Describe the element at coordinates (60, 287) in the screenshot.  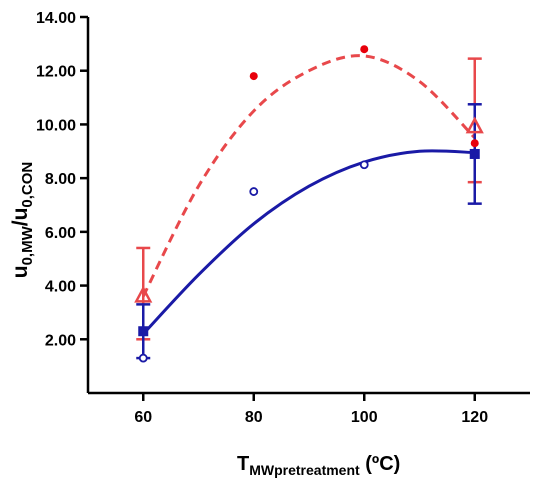
I see `y-tick-label: 4.00` at that location.